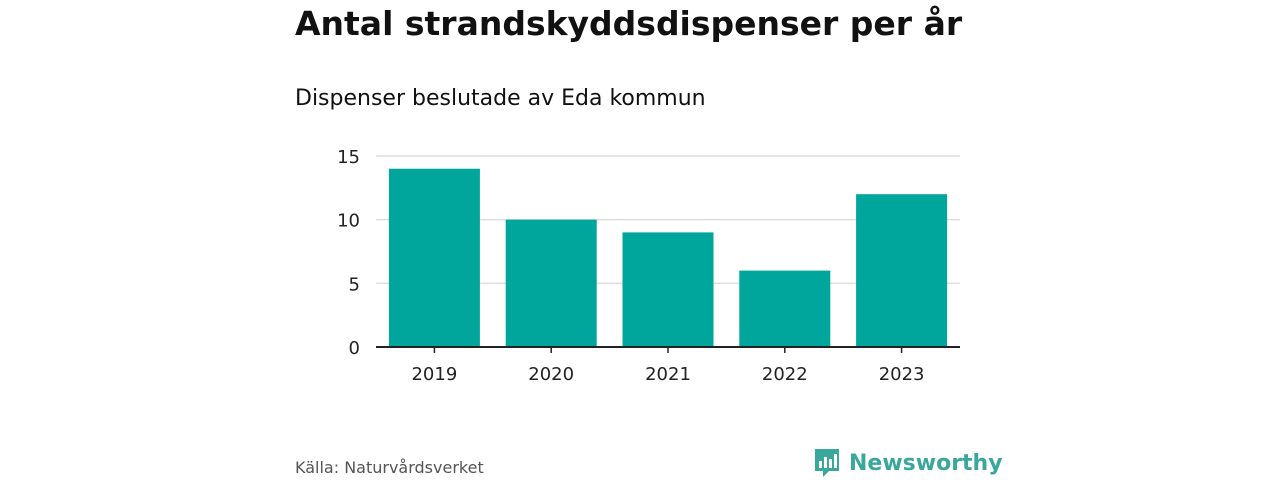 The width and height of the screenshot is (1280, 480). I want to click on chart-subtitle: Dispenser beslutade av Eda kommun, so click(500, 98).